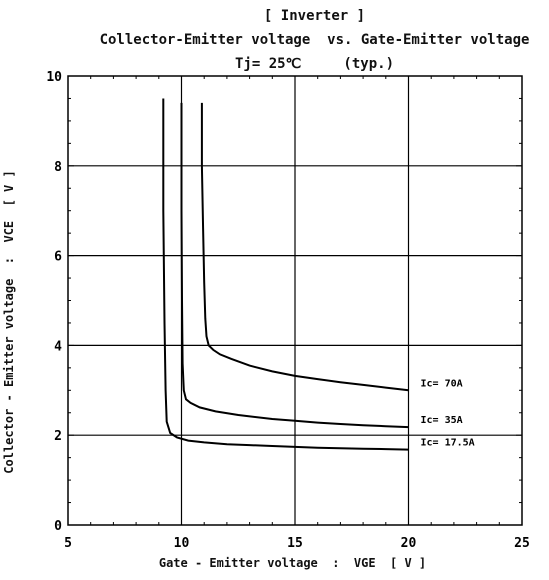 This screenshot has width=549, height=580. What do you see at coordinates (9, 322) in the screenshot?
I see `y-axis-label: Collector - Emitter voltage : VCE [ V ]` at bounding box center [9, 322].